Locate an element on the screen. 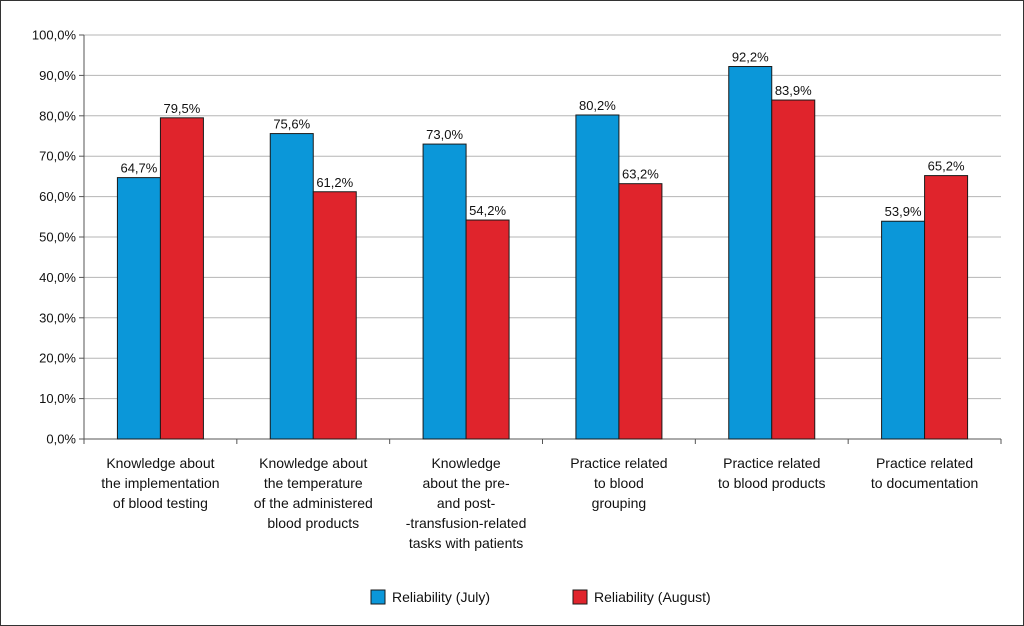  data-label: 61,2% is located at coordinates (334, 182).